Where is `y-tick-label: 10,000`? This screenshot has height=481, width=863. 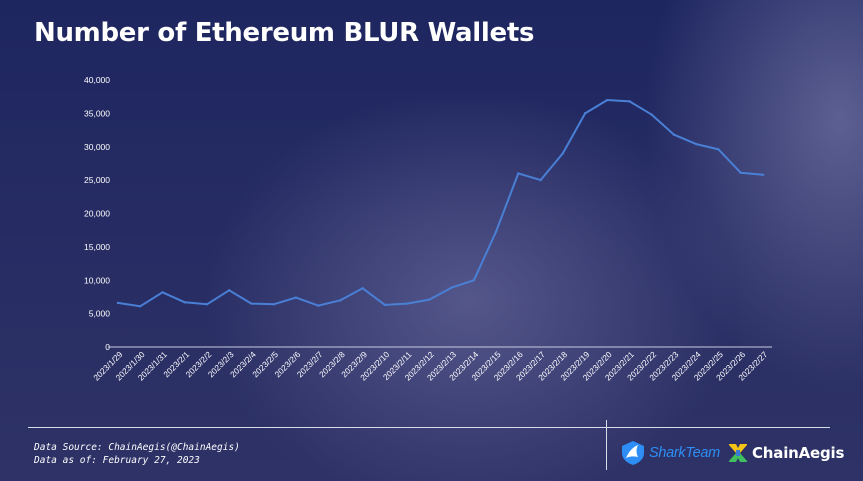 y-tick-label: 10,000 is located at coordinates (97, 280).